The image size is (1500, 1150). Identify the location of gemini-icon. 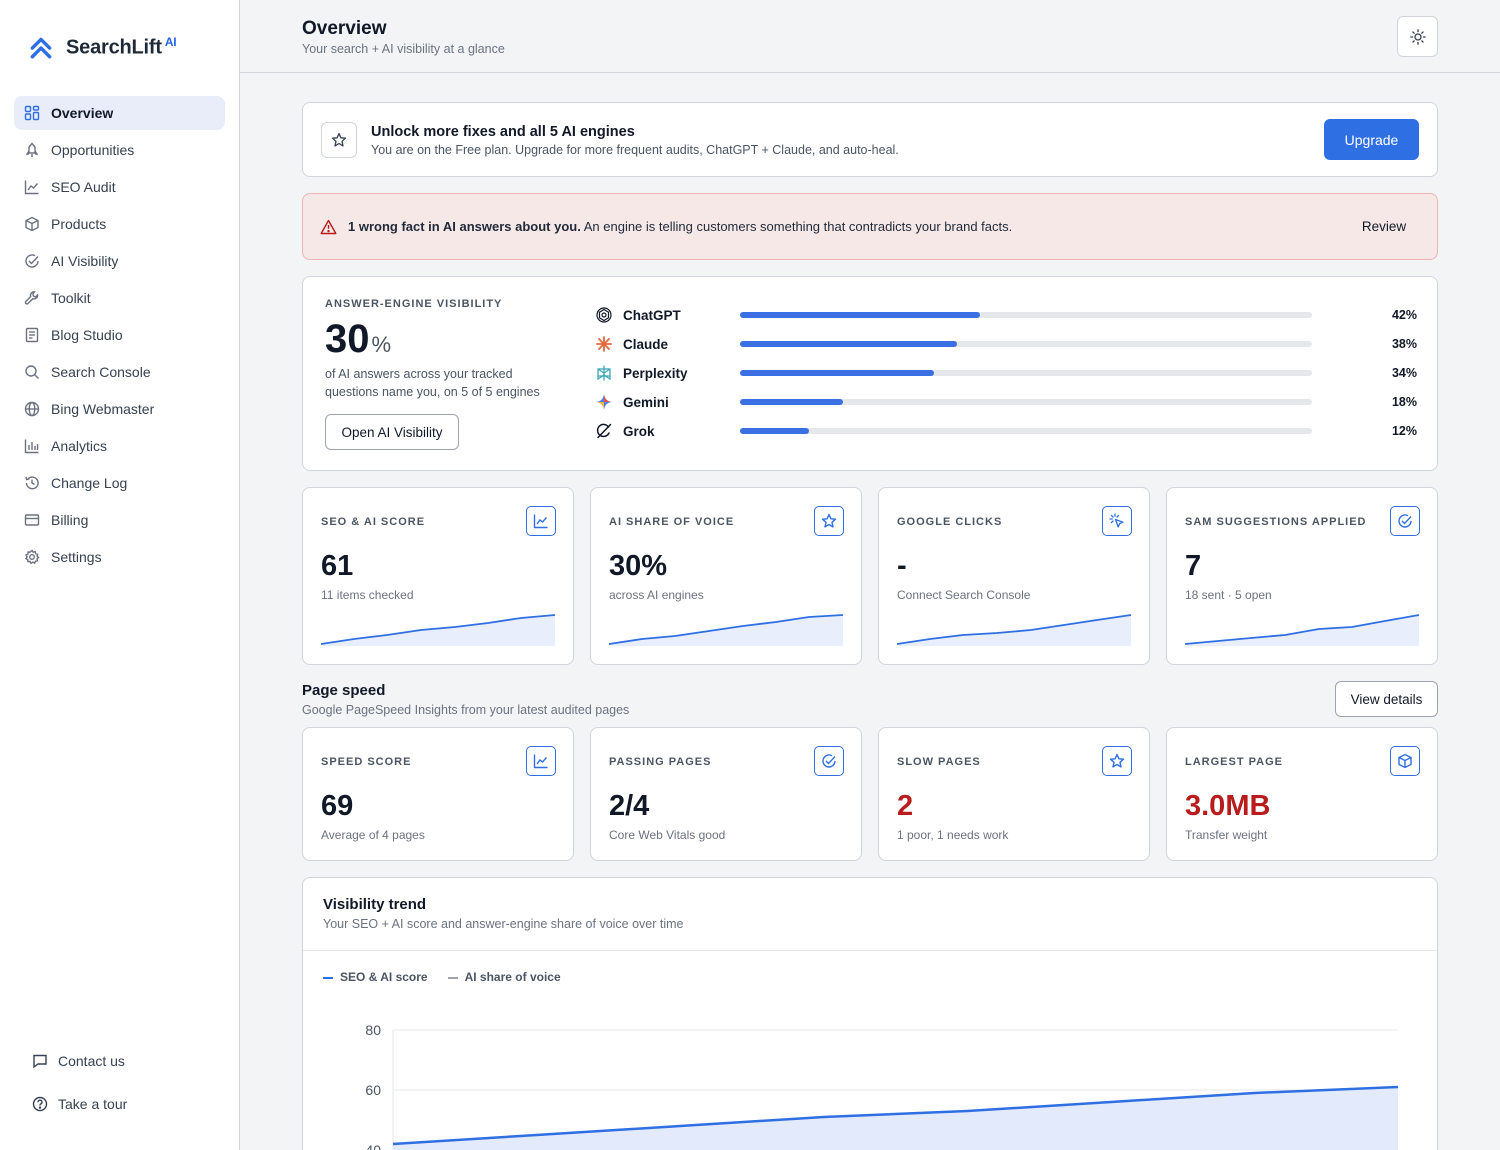
(604, 402).